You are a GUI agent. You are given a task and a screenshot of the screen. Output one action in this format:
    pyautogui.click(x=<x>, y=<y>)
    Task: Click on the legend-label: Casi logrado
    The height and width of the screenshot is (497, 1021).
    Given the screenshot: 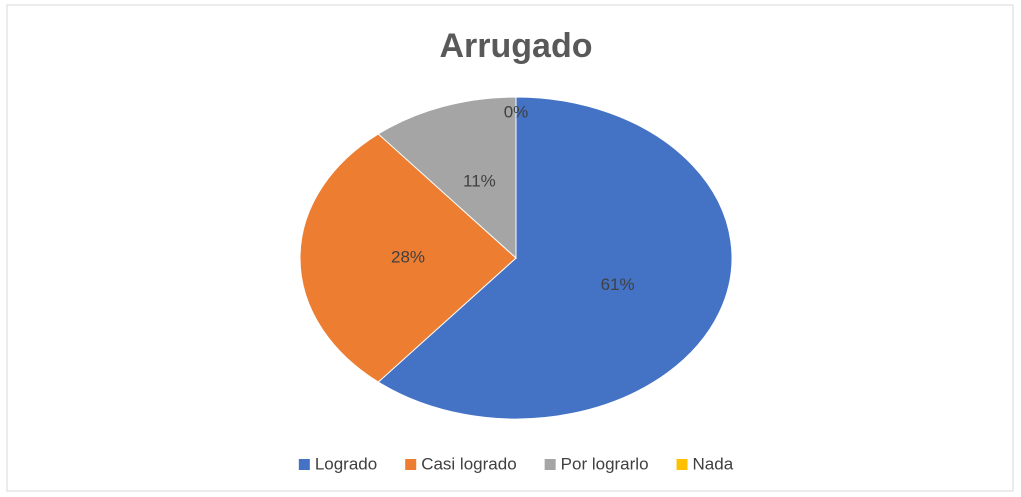 What is the action you would take?
    pyautogui.click(x=468, y=463)
    